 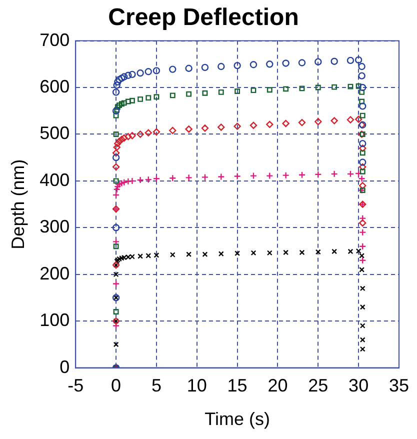 What do you see at coordinates (237, 386) in the screenshot?
I see `x-tick-label: 15` at bounding box center [237, 386].